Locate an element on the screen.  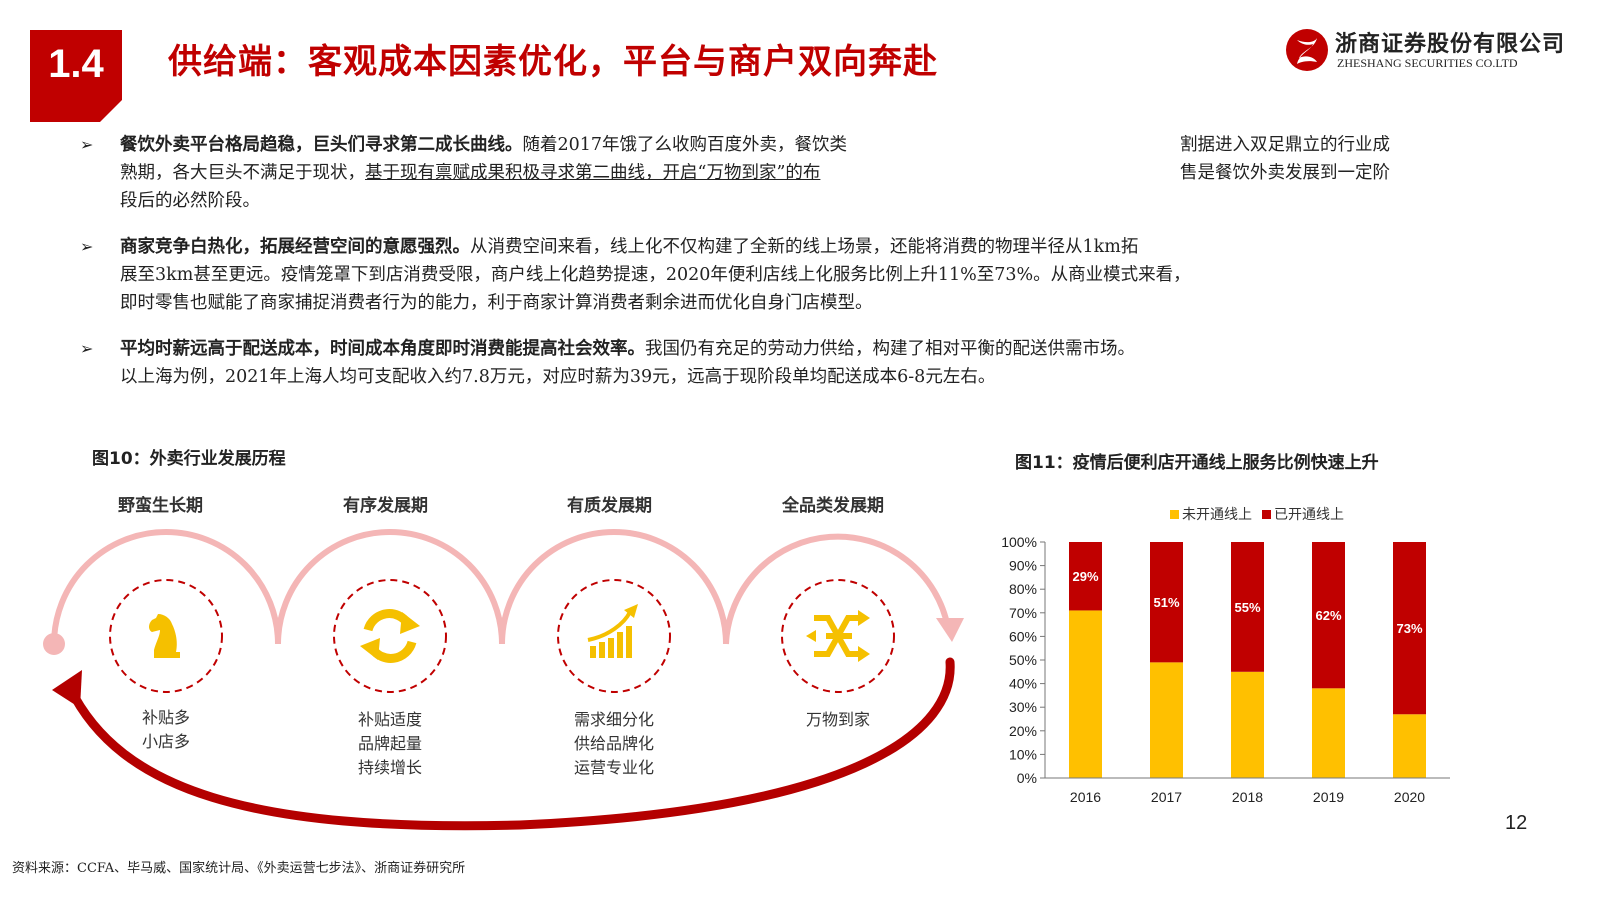
data-label: 51% is located at coordinates (1166, 602).